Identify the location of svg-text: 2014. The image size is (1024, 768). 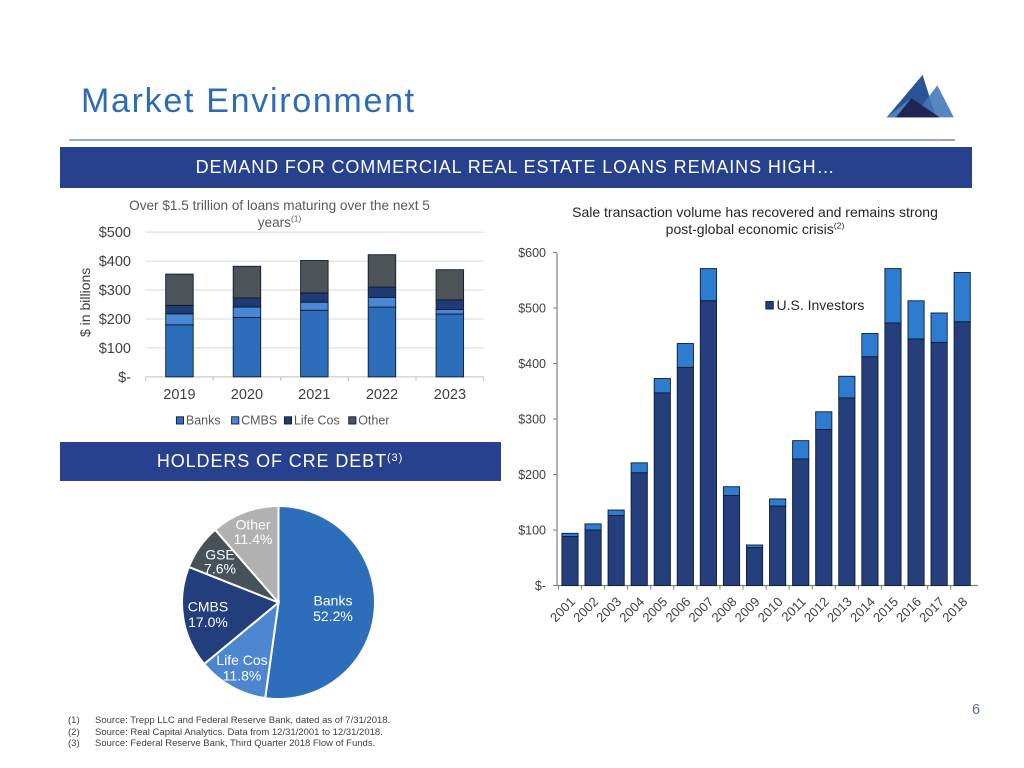
(862, 609).